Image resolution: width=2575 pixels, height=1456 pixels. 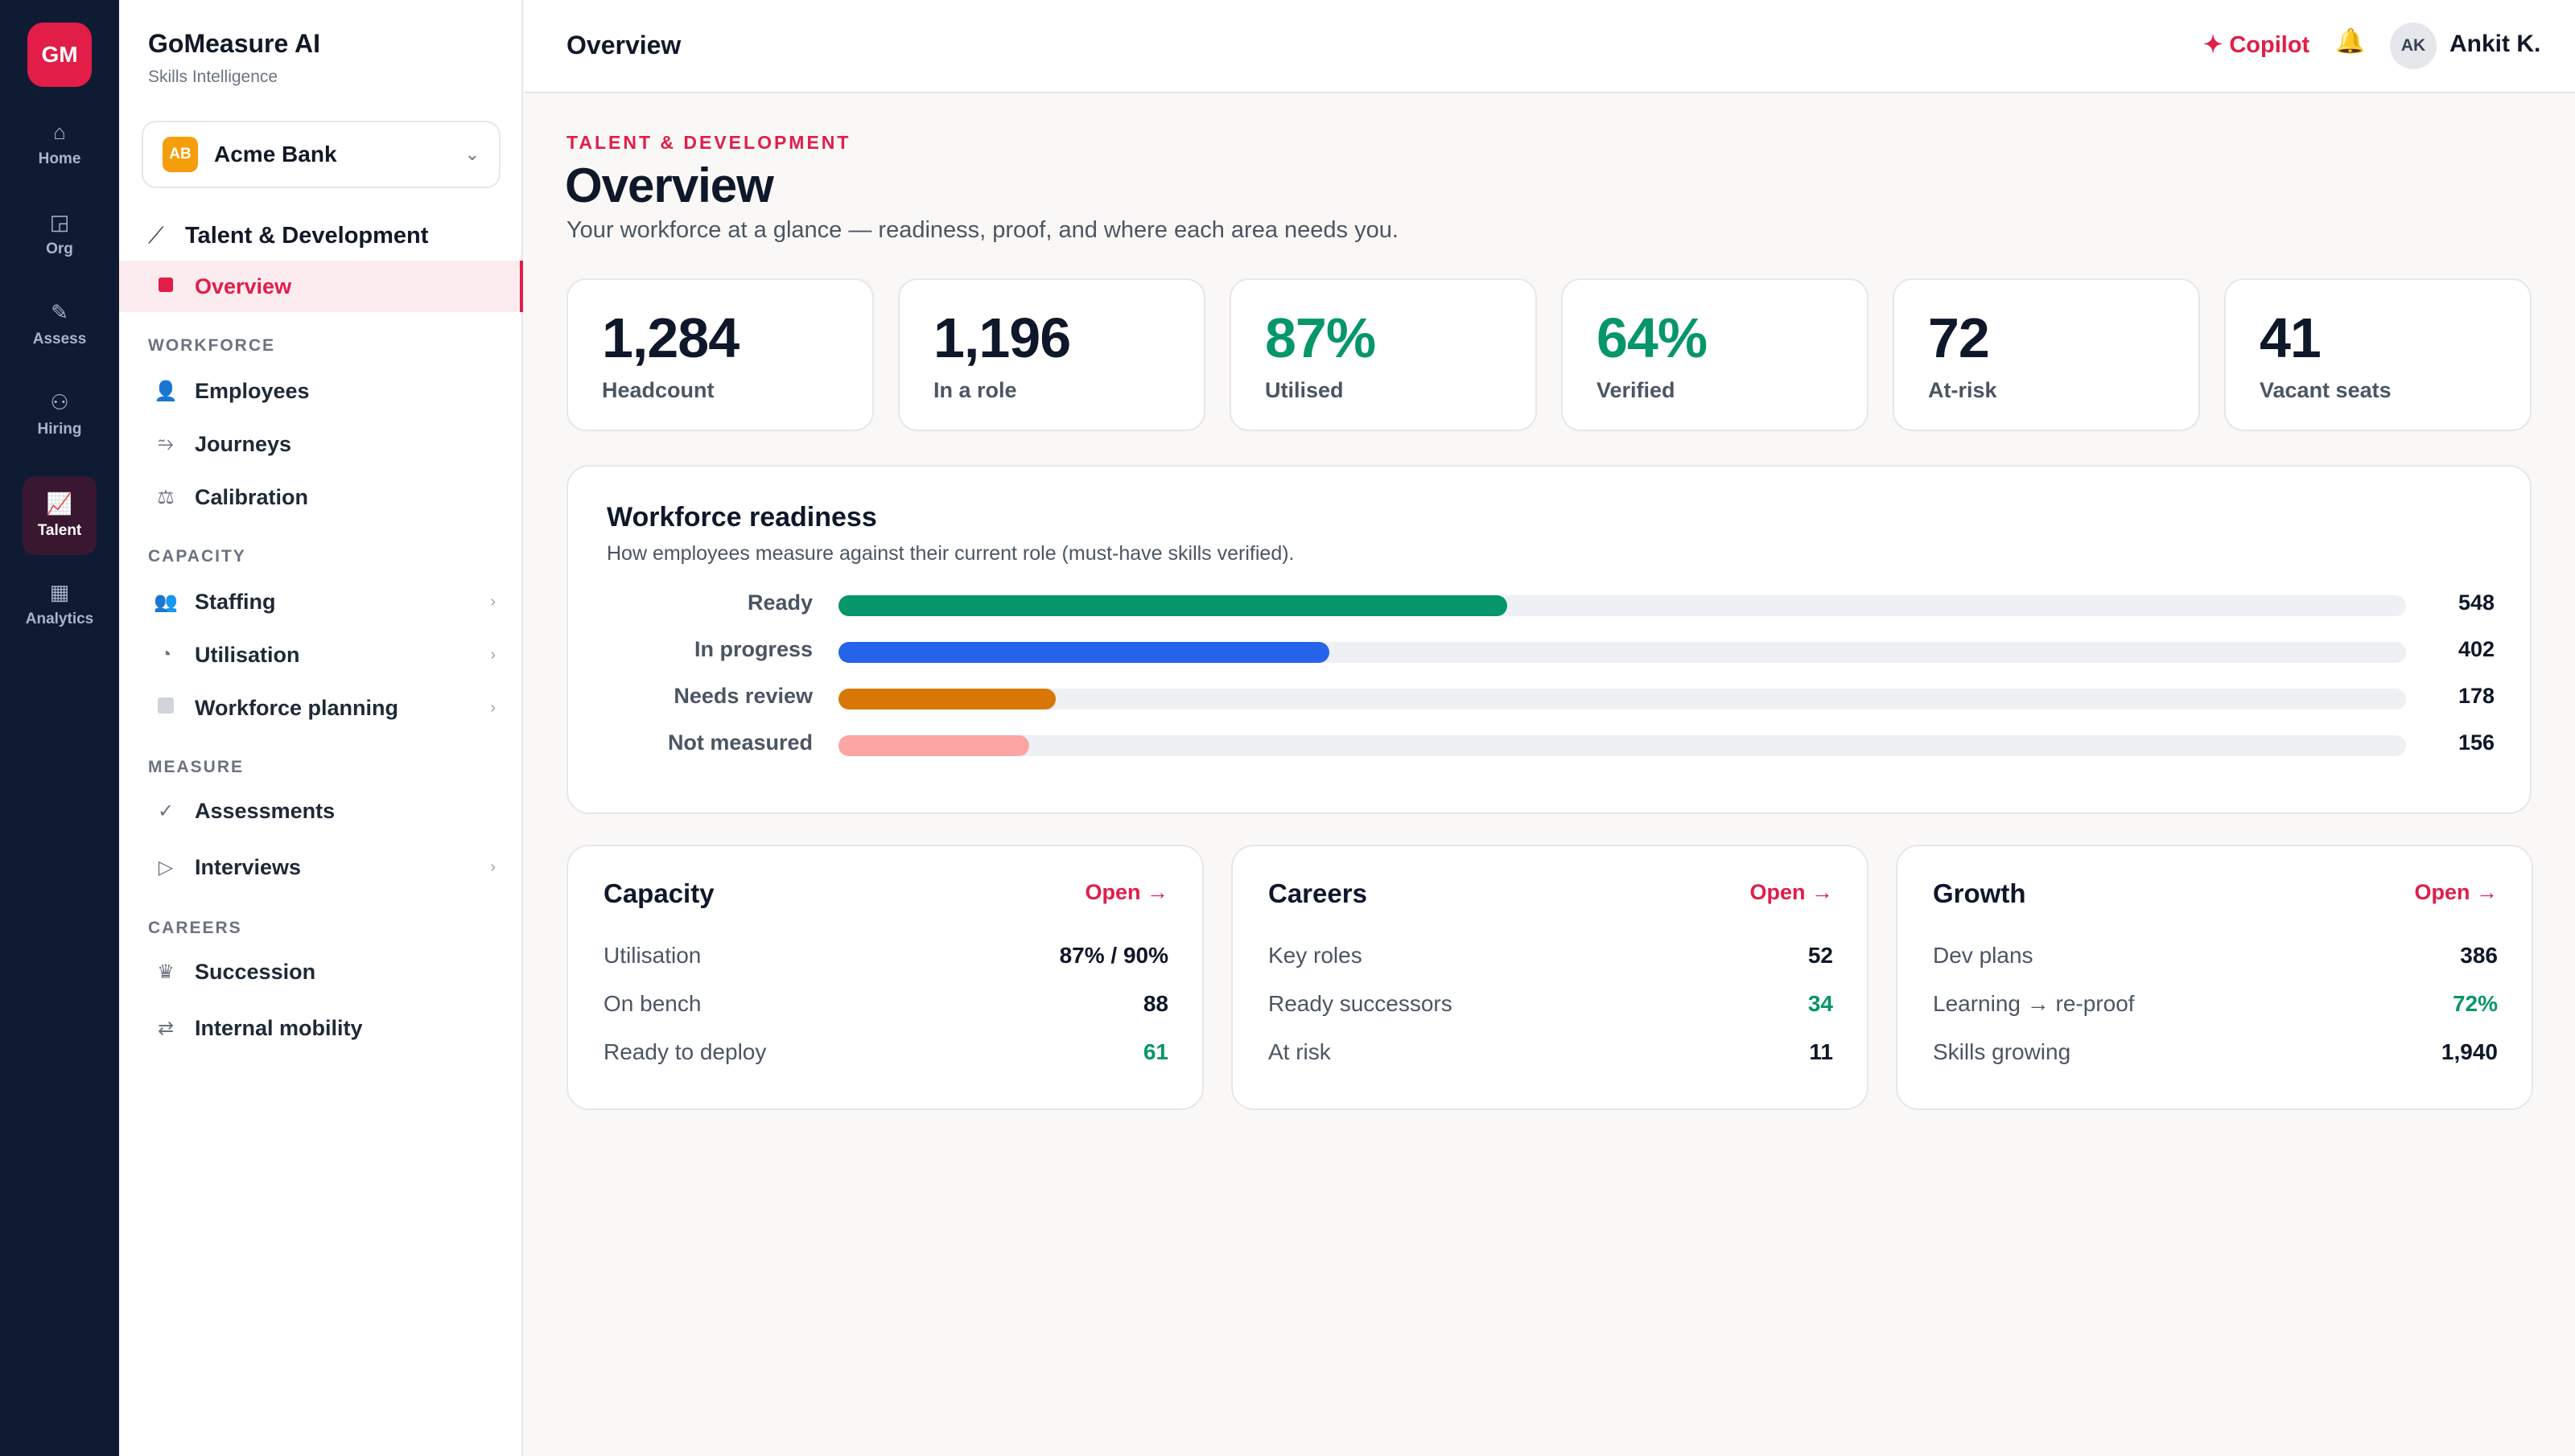 I want to click on sidebar-item-interviews: ▷ Interviews ›, so click(x=321, y=867).